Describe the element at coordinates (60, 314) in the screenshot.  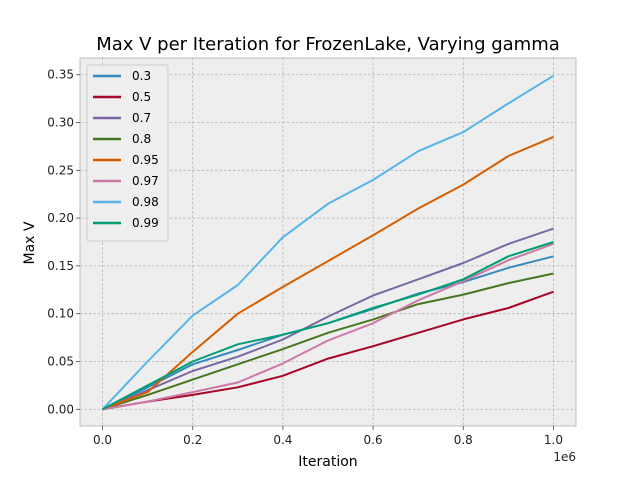
I see `y-tick-label: 0.10` at that location.